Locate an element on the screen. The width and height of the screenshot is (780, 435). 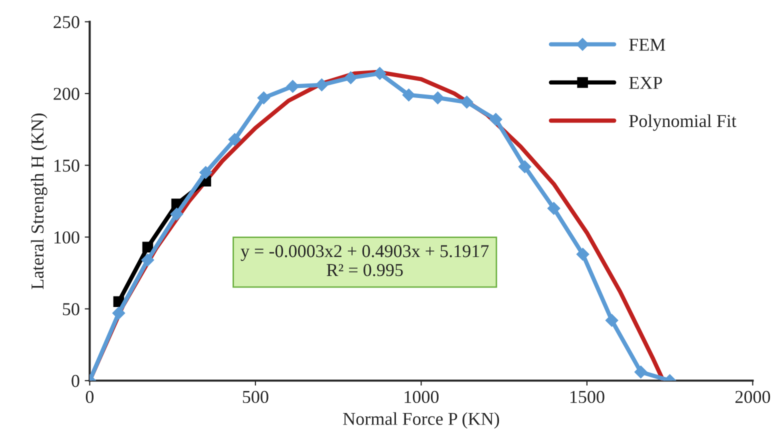
y-axis-title: Lateral Strength H (KN) is located at coordinates (39, 201).